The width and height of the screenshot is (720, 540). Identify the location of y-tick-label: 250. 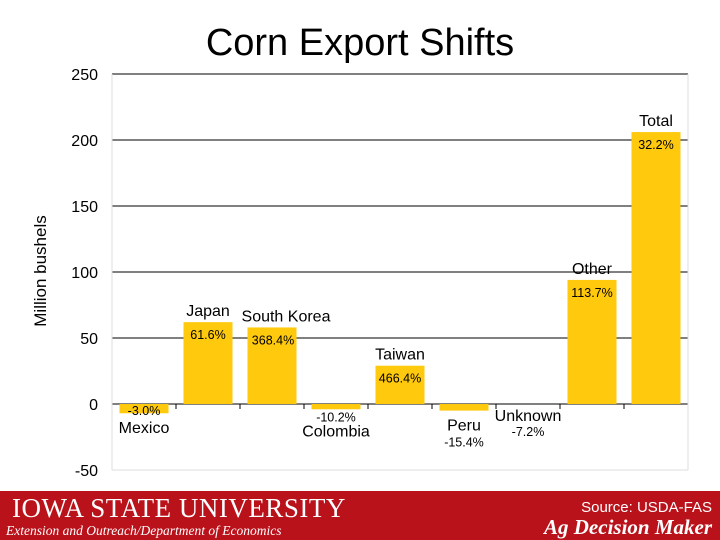
(84, 75).